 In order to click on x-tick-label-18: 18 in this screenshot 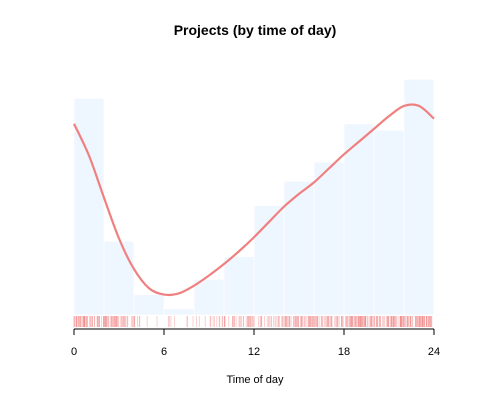, I will do `click(344, 352)`.